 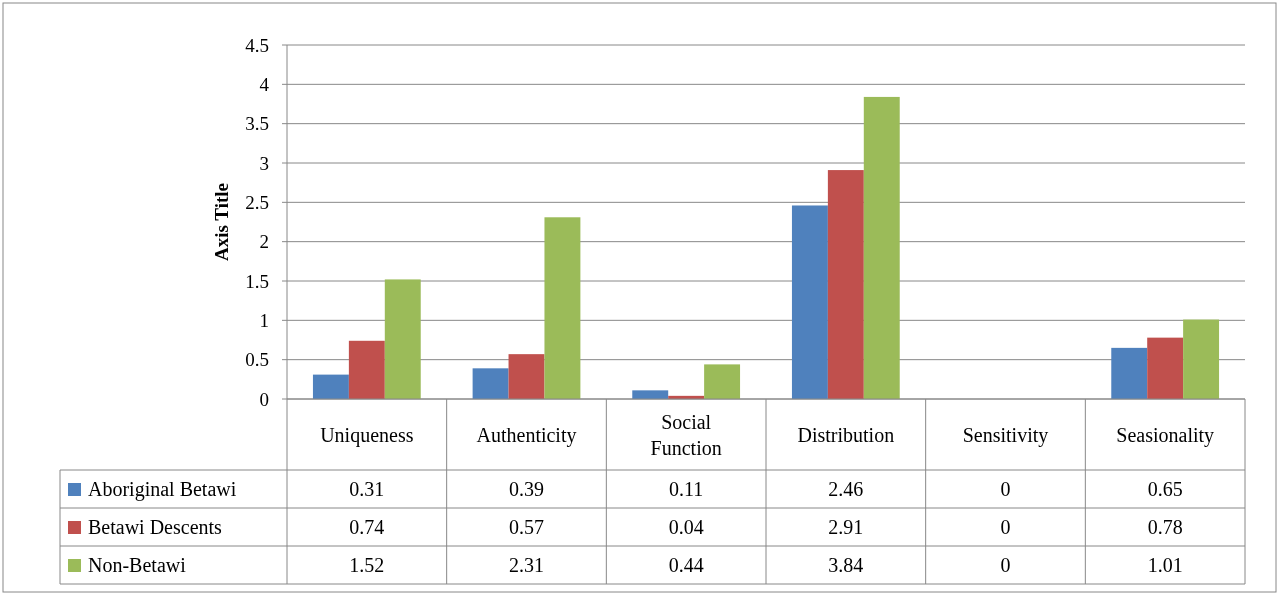 I want to click on data-label: 0.44, so click(x=686, y=565).